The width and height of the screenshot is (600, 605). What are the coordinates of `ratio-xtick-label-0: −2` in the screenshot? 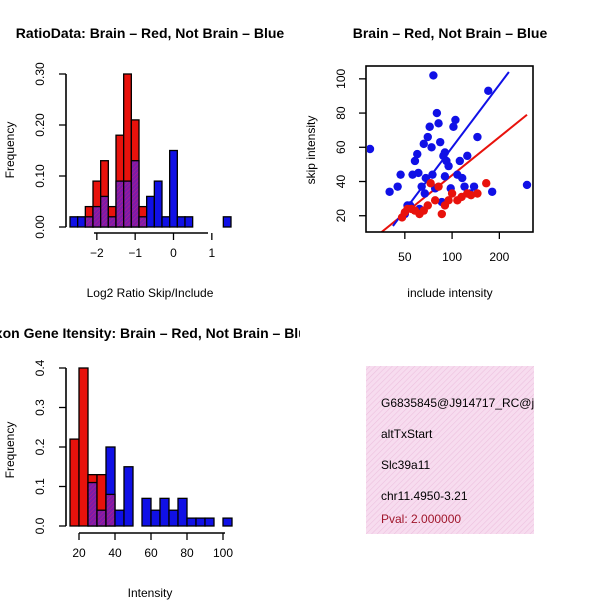 It's located at (97, 253).